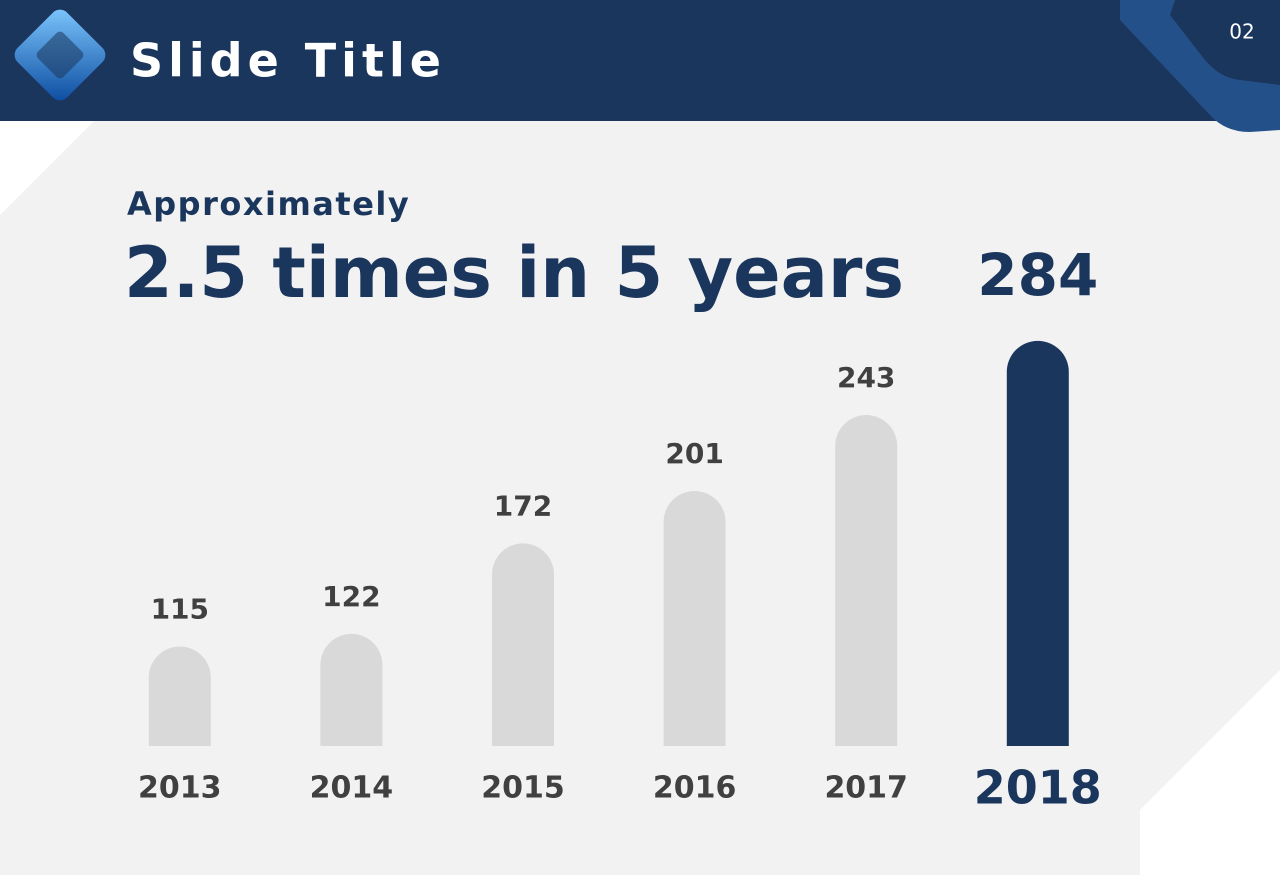  Describe the element at coordinates (866, 788) in the screenshot. I see `x-tick-label: 2017` at that location.